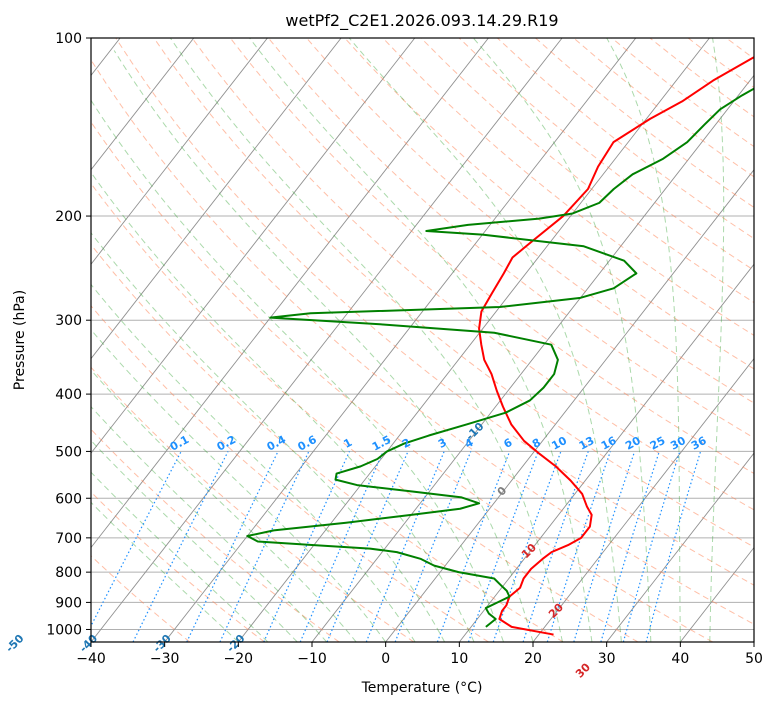 Image resolution: width=775 pixels, height=708 pixels. What do you see at coordinates (559, 443) in the screenshot?
I see `mixing-ratio-label: 10` at bounding box center [559, 443].